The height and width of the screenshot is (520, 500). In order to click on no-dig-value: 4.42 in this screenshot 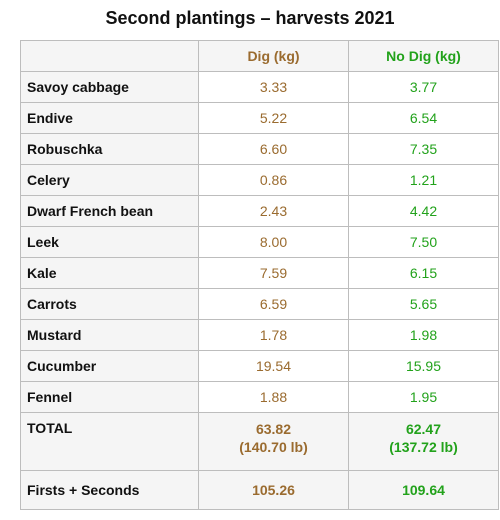, I will do `click(423, 211)`.